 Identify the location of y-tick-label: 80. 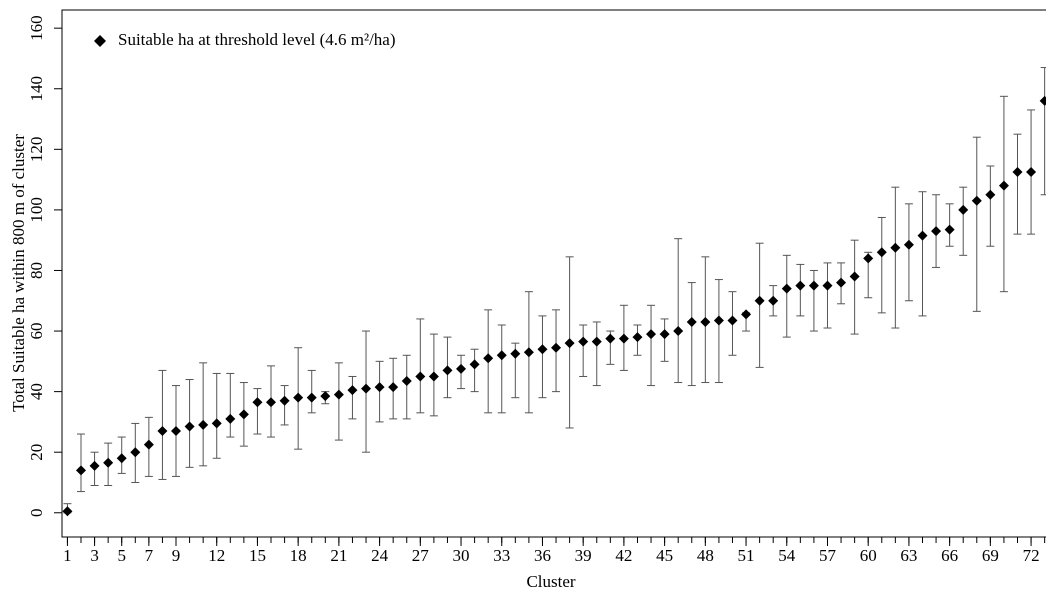
(36, 270).